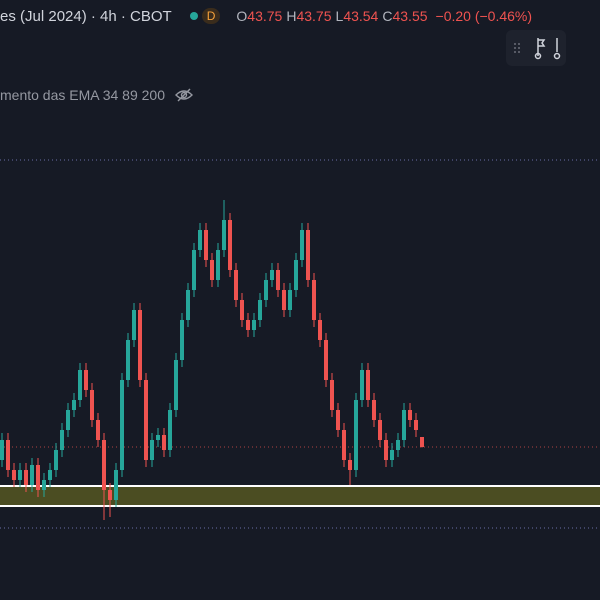 Image resolution: width=600 pixels, height=600 pixels. I want to click on badge: D, so click(211, 16).